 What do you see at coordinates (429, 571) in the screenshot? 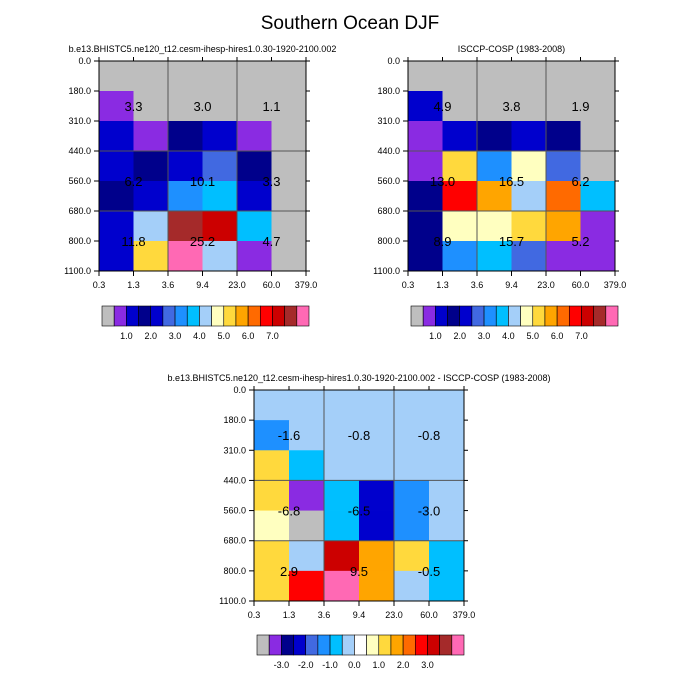
I see `region-value: -0.5` at bounding box center [429, 571].